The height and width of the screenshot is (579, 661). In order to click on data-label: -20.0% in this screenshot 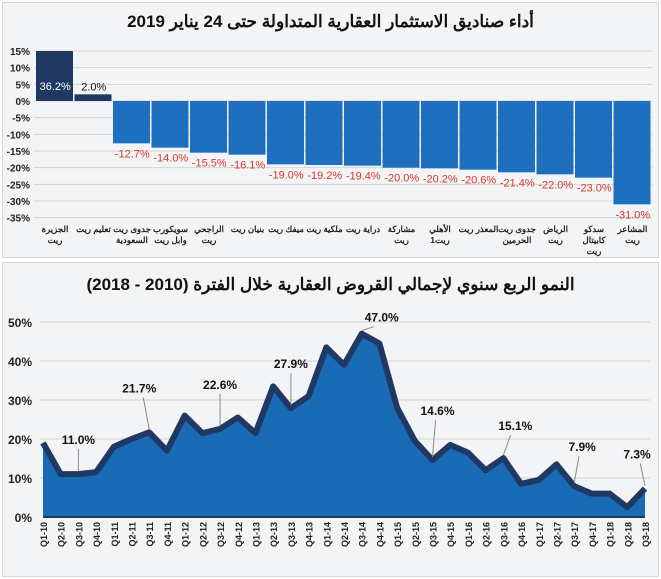, I will do `click(401, 179)`.